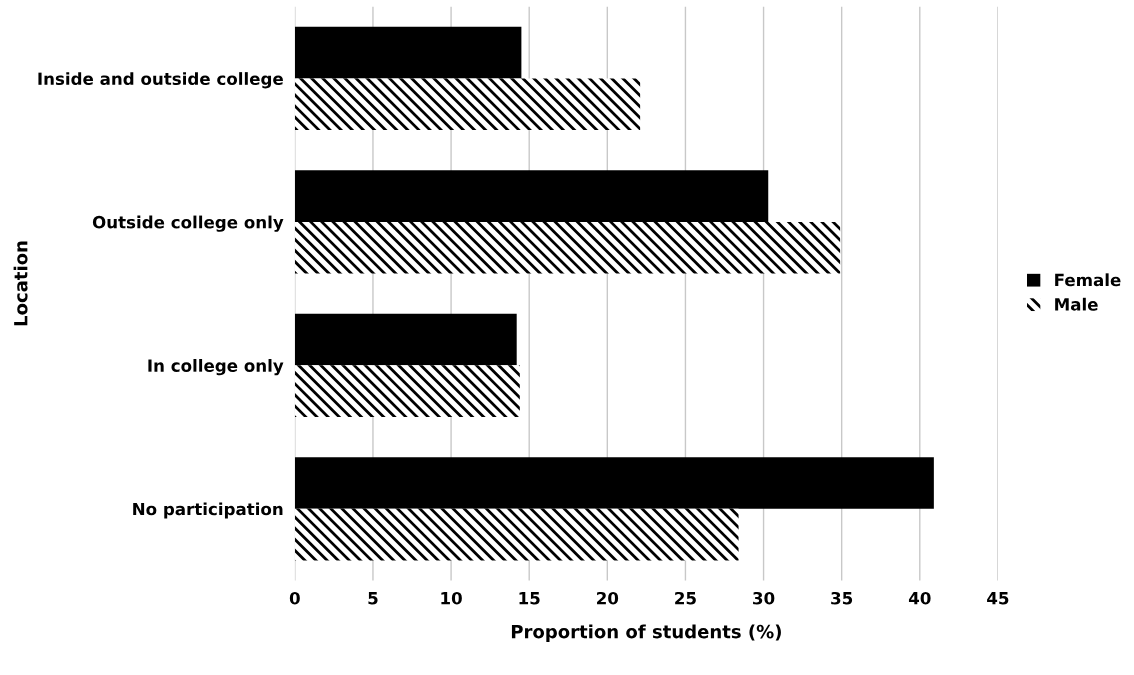 The image size is (1134, 675). I want to click on legend-label: Male, so click(1076, 304).